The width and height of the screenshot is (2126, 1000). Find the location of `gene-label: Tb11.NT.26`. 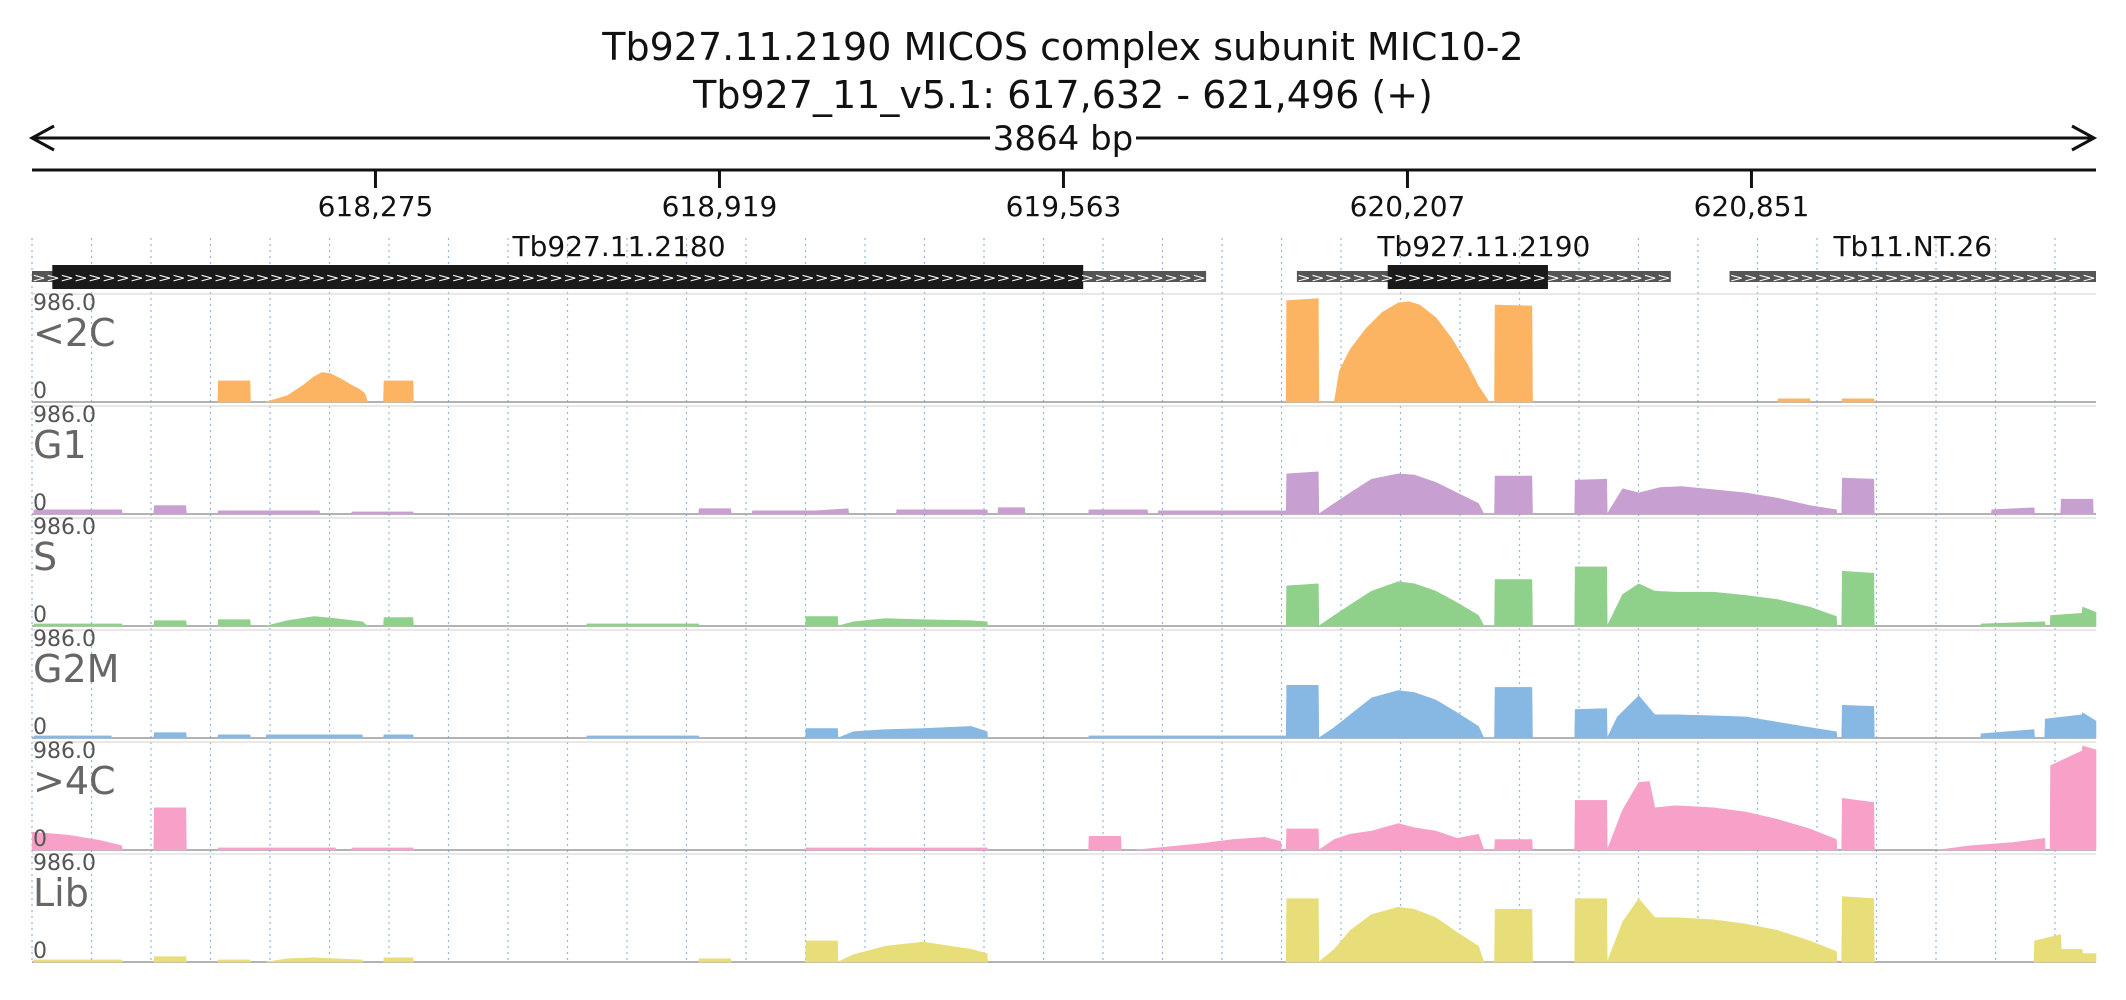

gene-label: Tb11.NT.26 is located at coordinates (1912, 246).